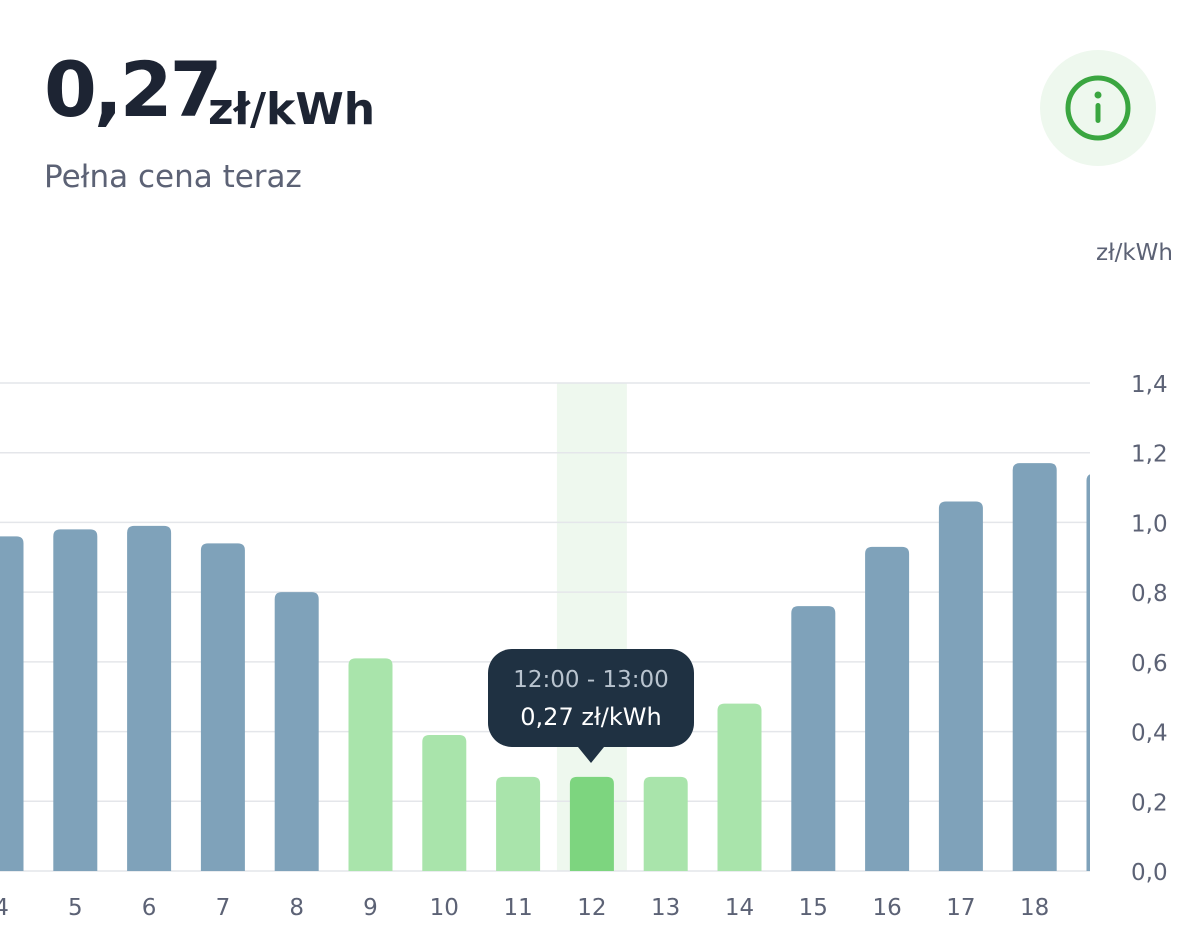 This screenshot has height=950, width=1200. Describe the element at coordinates (1149, 664) in the screenshot. I see `y-tick-label: 0,6` at that location.